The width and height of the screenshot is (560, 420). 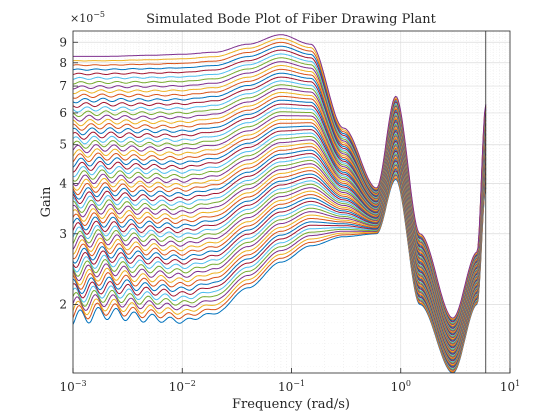 What do you see at coordinates (63, 234) in the screenshot?
I see `y-tick-label: 3` at bounding box center [63, 234].